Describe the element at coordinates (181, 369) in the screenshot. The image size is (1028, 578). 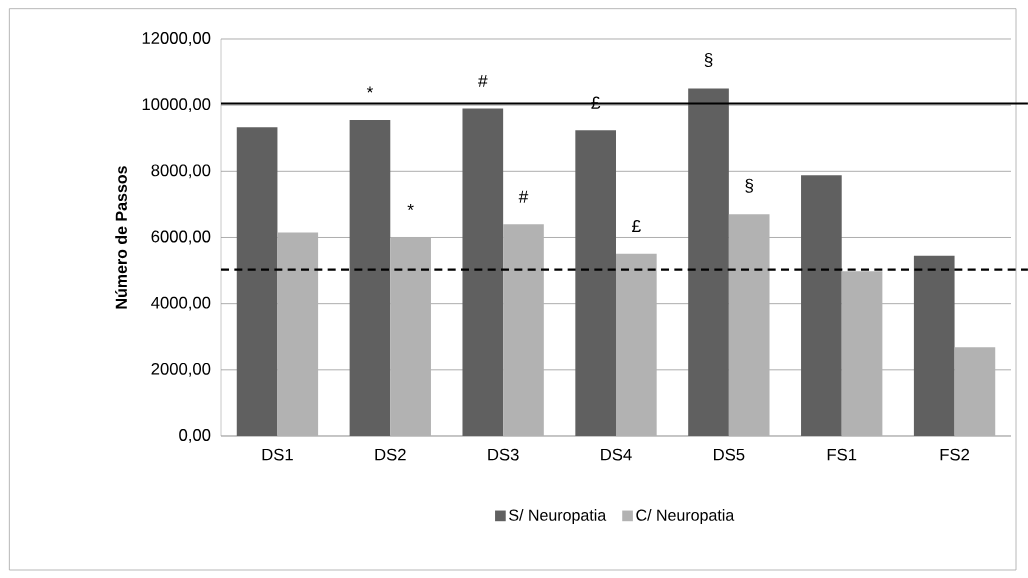
I see `y-tick-label: 2000,00` at that location.